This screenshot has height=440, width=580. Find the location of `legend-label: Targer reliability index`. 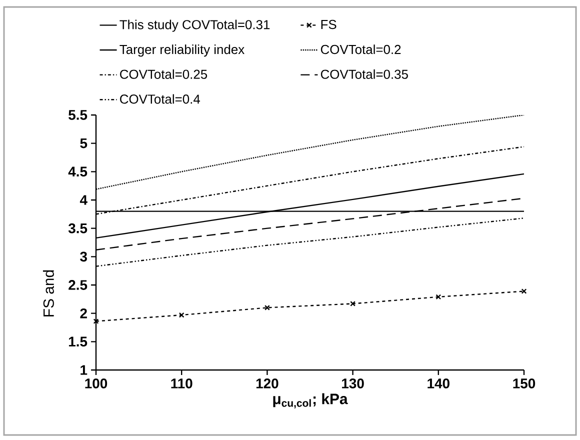

legend-label: Targer reliability index is located at coordinates (182, 50).